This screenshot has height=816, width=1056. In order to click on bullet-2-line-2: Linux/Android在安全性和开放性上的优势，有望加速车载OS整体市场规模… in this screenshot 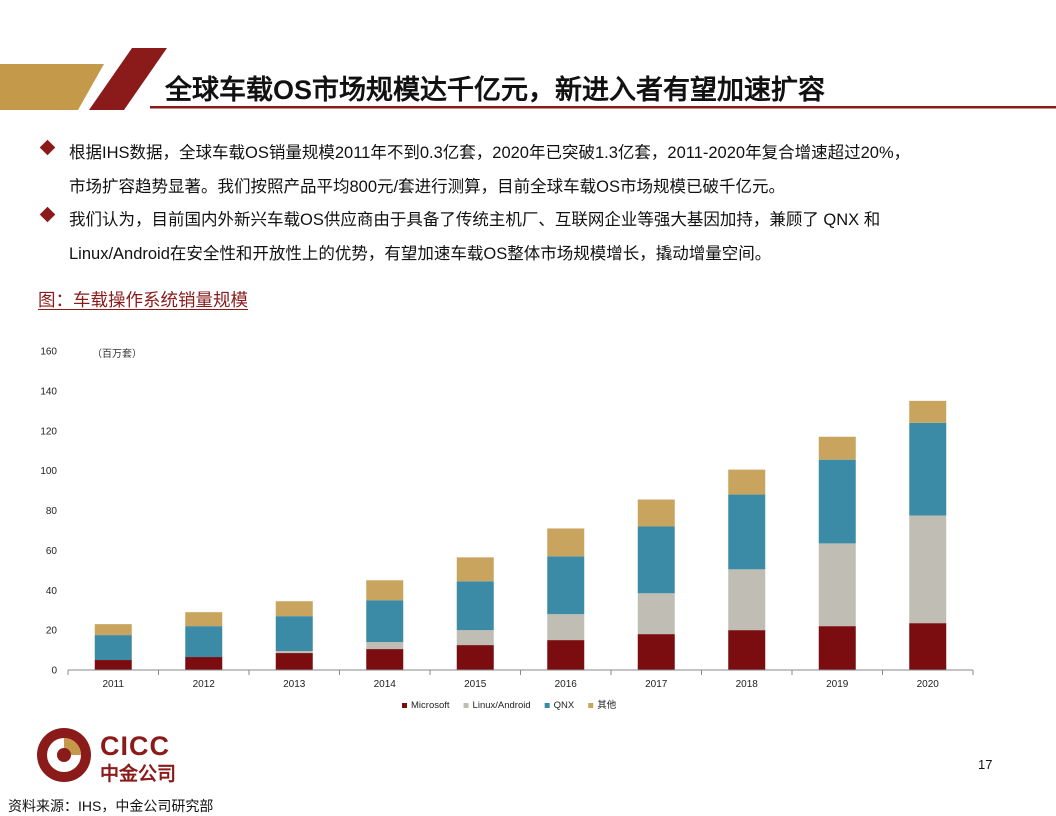, I will do `click(420, 254)`.